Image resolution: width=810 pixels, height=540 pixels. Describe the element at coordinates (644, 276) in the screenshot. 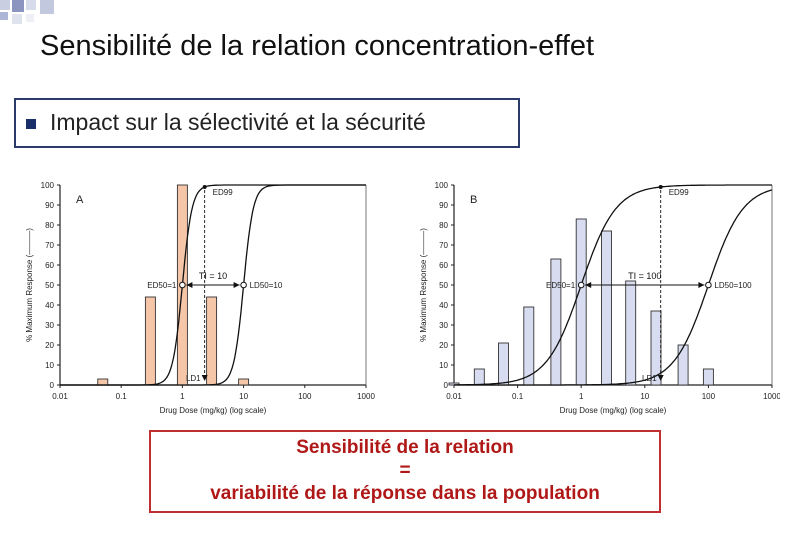

I see `ti-label: TI = 100` at that location.